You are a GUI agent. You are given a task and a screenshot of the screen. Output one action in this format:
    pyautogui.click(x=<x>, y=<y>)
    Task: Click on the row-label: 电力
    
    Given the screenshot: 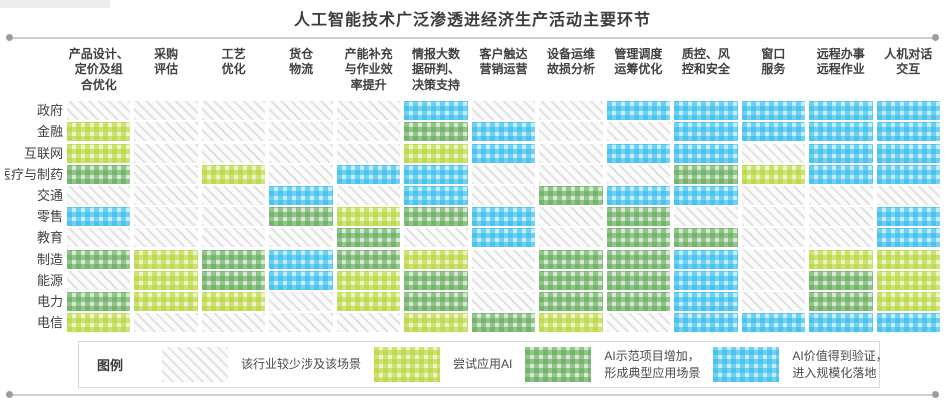 What is the action you would take?
    pyautogui.click(x=49, y=301)
    